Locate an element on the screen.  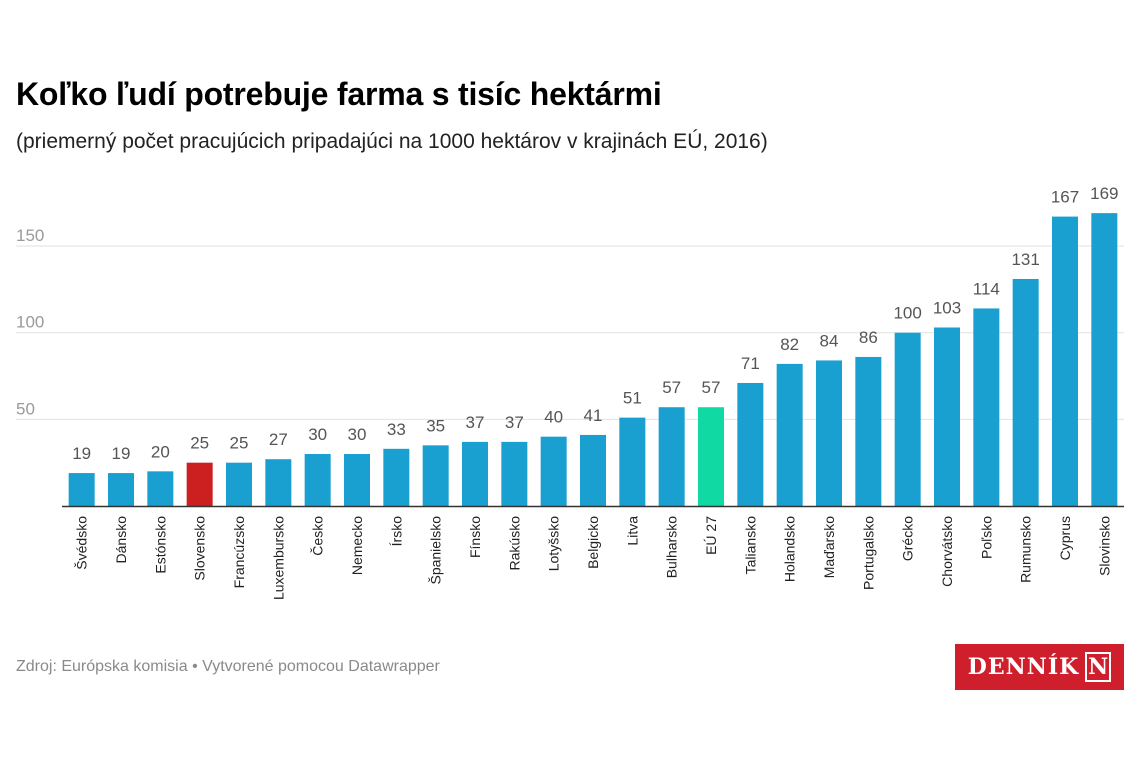
value-label: 86 is located at coordinates (868, 337).